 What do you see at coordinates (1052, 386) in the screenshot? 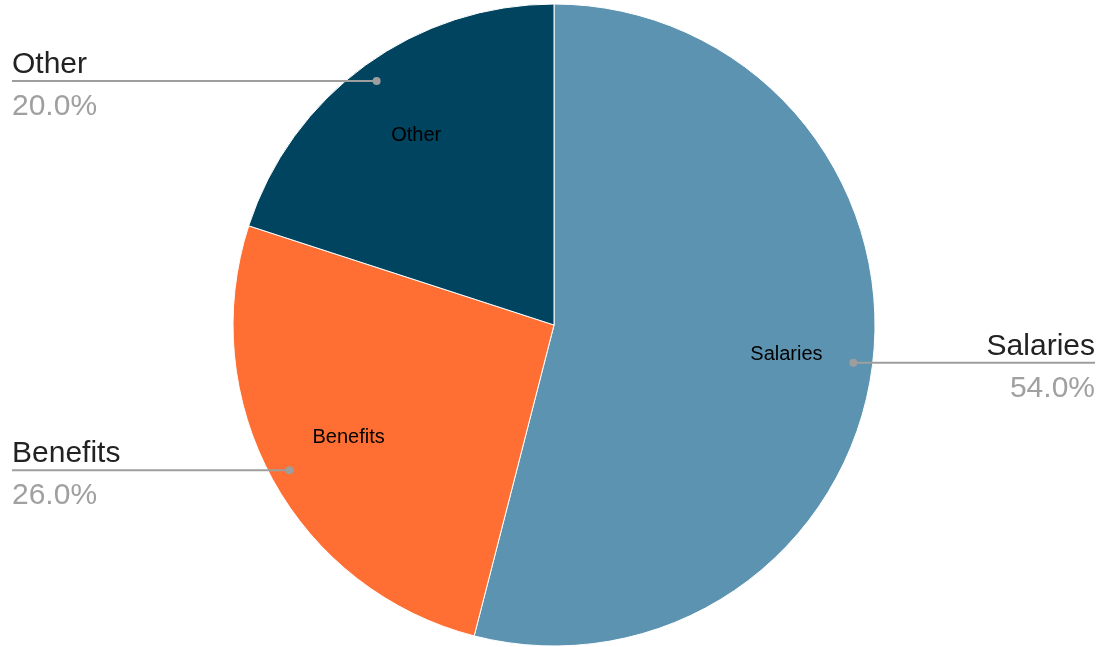
I see `data-label: 54.0%` at bounding box center [1052, 386].